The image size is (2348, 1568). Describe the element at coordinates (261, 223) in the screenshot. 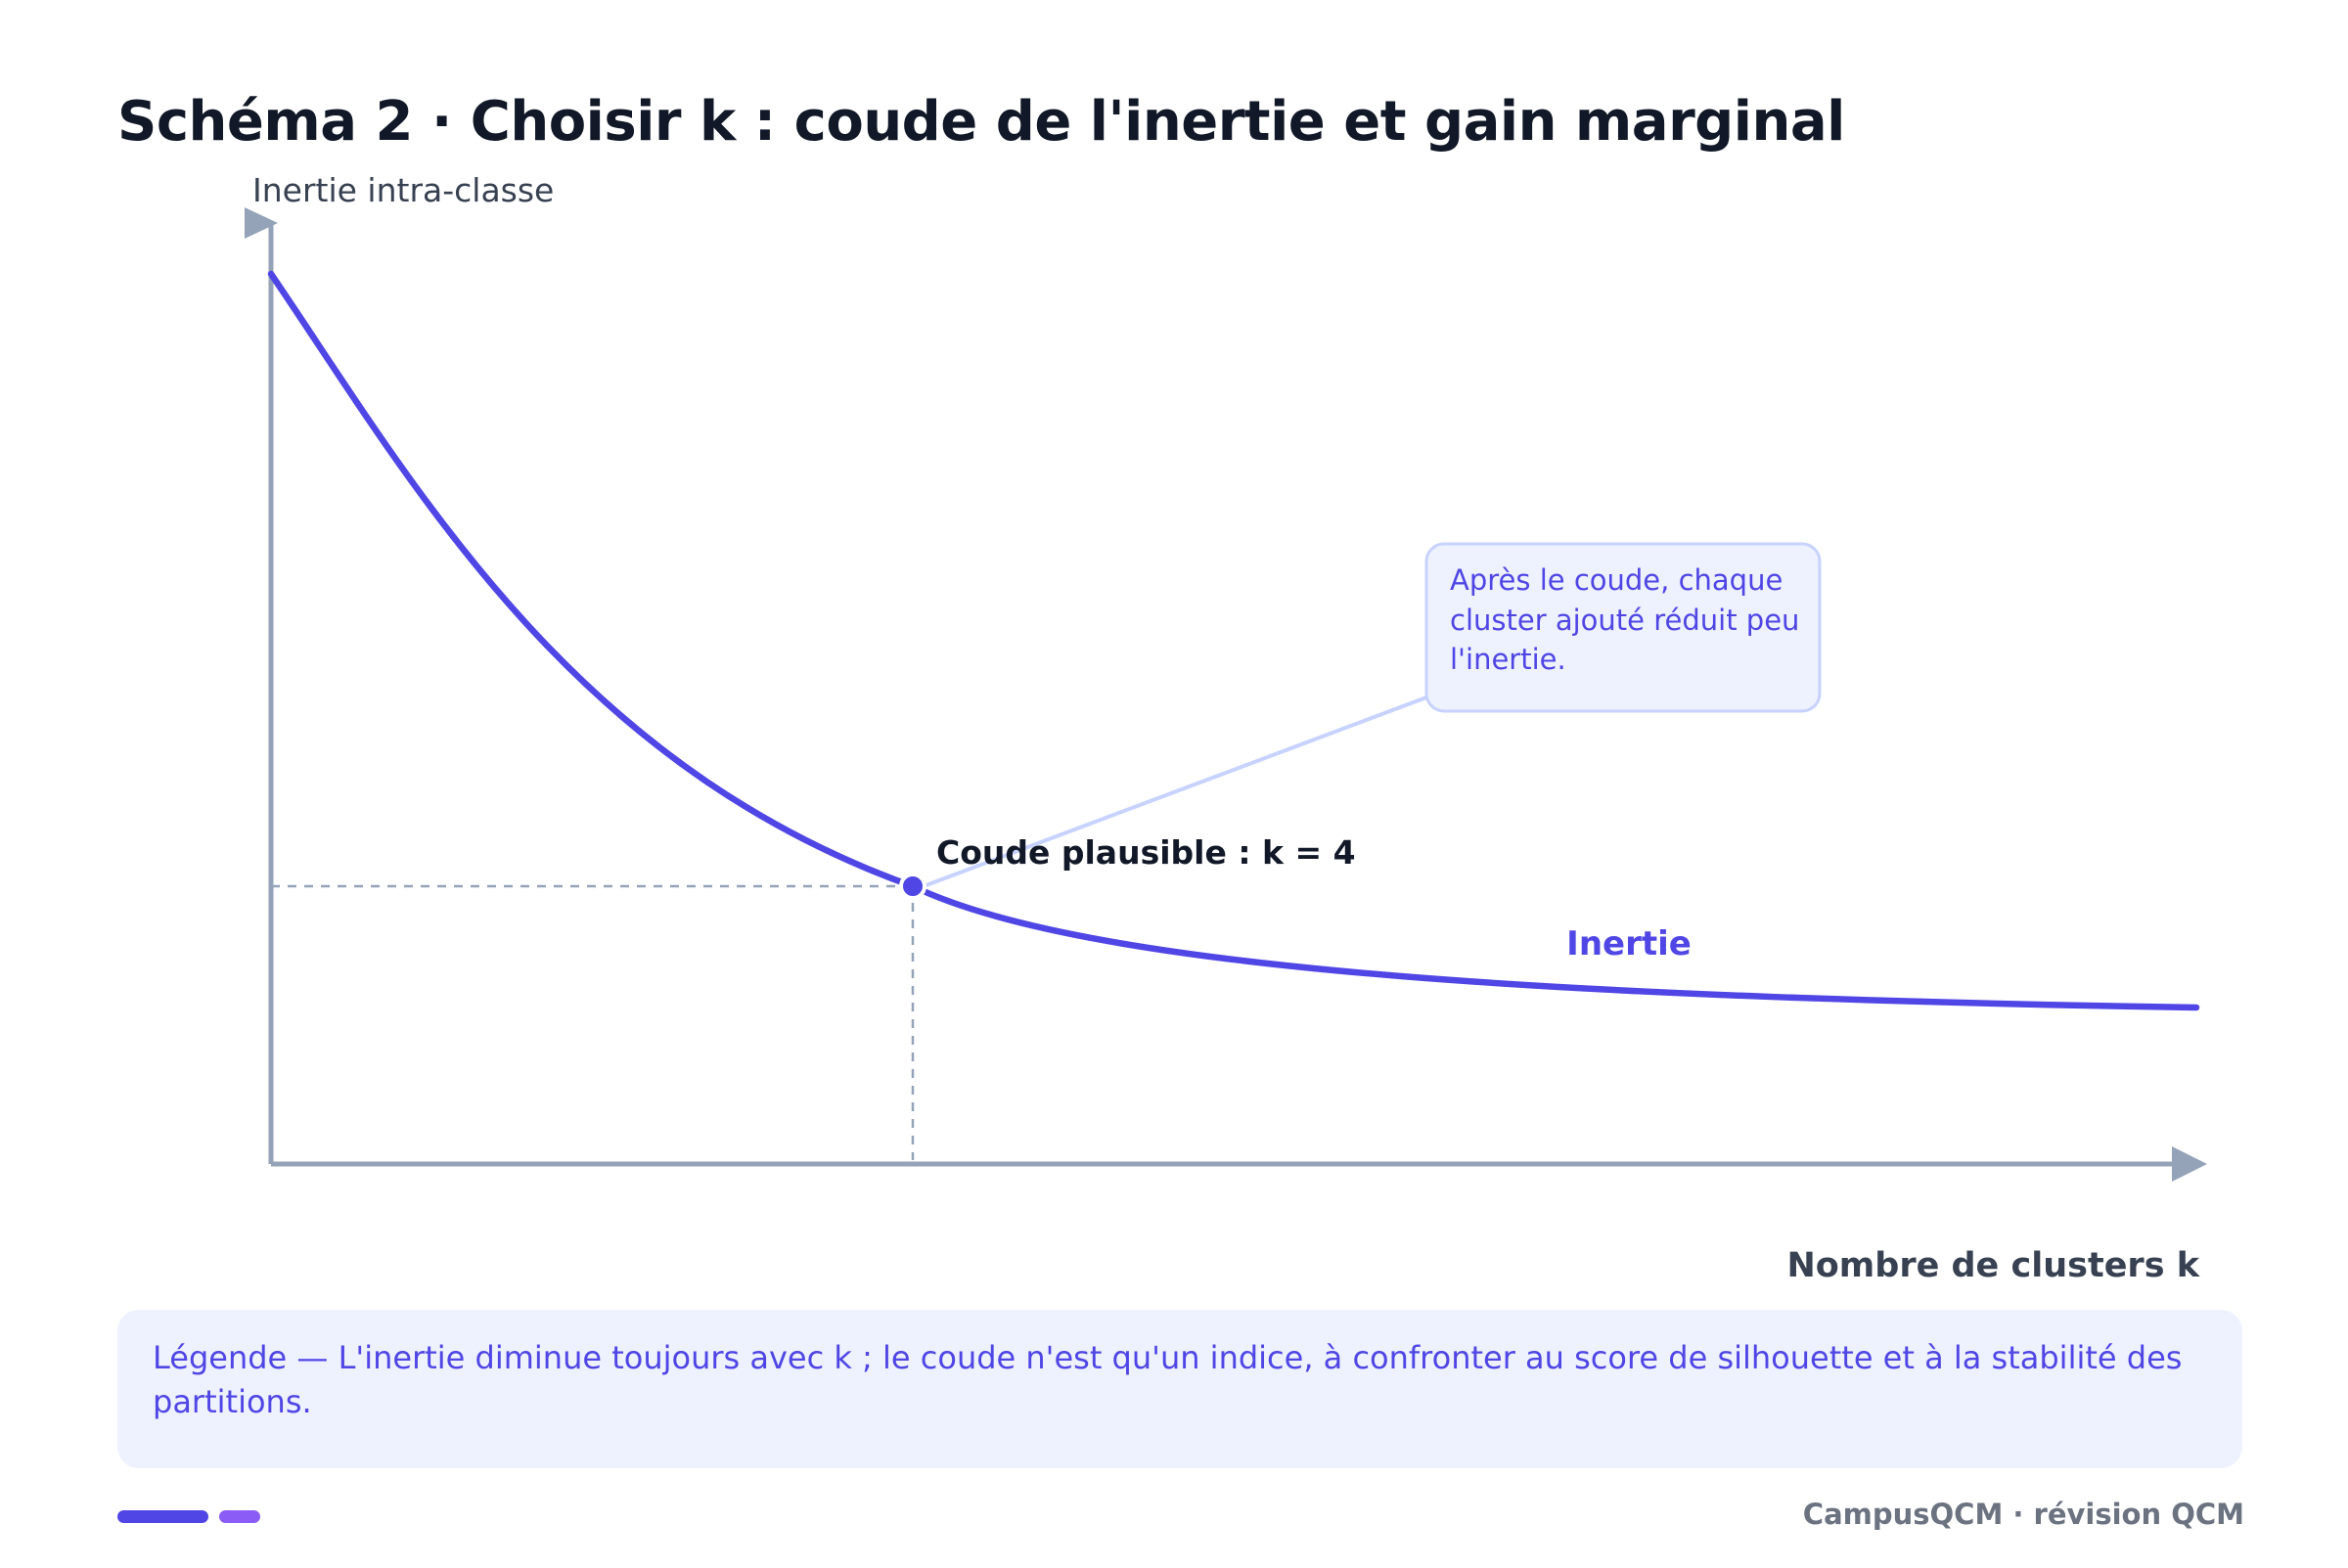

I see `y-axis-arrow` at that location.